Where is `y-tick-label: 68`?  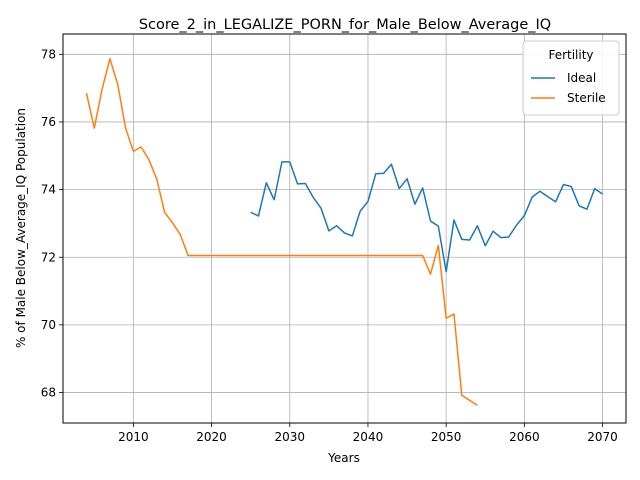
y-tick-label: 68 is located at coordinates (48, 393).